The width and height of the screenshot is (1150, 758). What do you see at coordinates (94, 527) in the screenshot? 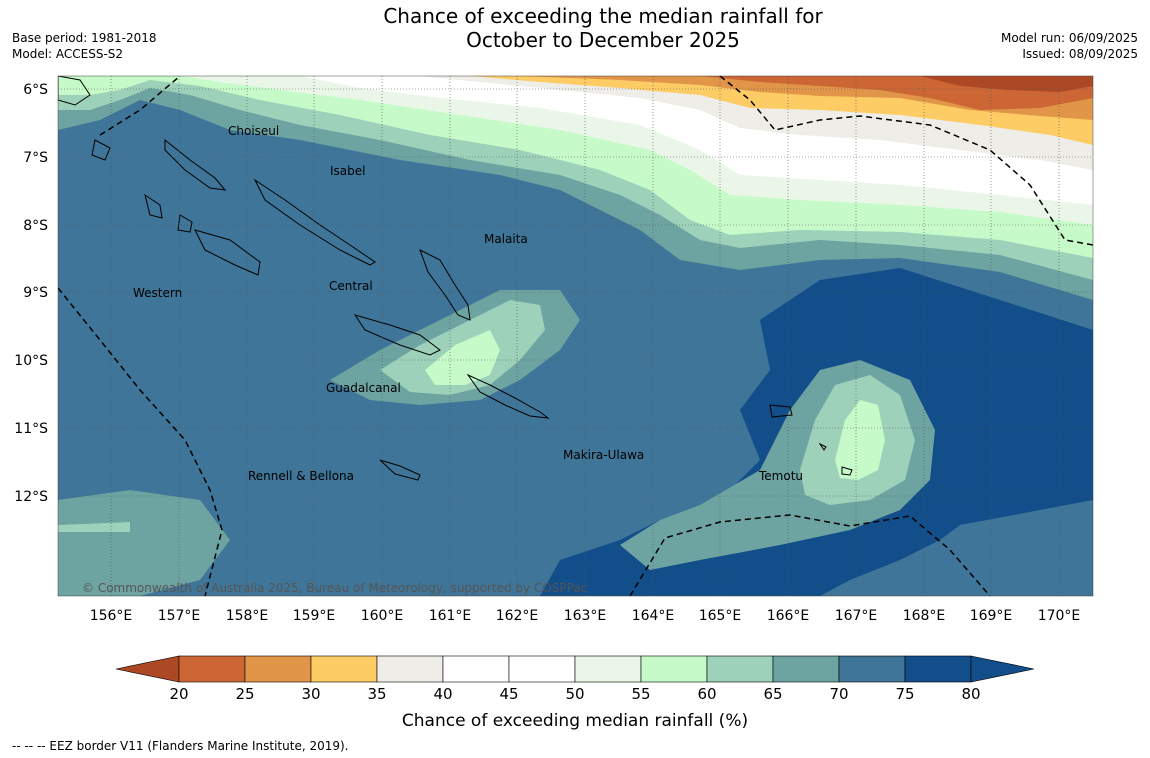
I see `contour-65-strip` at bounding box center [94, 527].